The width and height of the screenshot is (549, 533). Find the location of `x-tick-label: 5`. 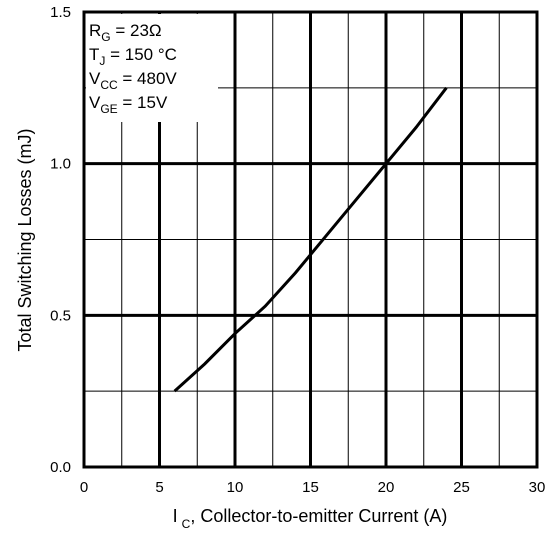

x-tick-label: 5 is located at coordinates (159, 487).